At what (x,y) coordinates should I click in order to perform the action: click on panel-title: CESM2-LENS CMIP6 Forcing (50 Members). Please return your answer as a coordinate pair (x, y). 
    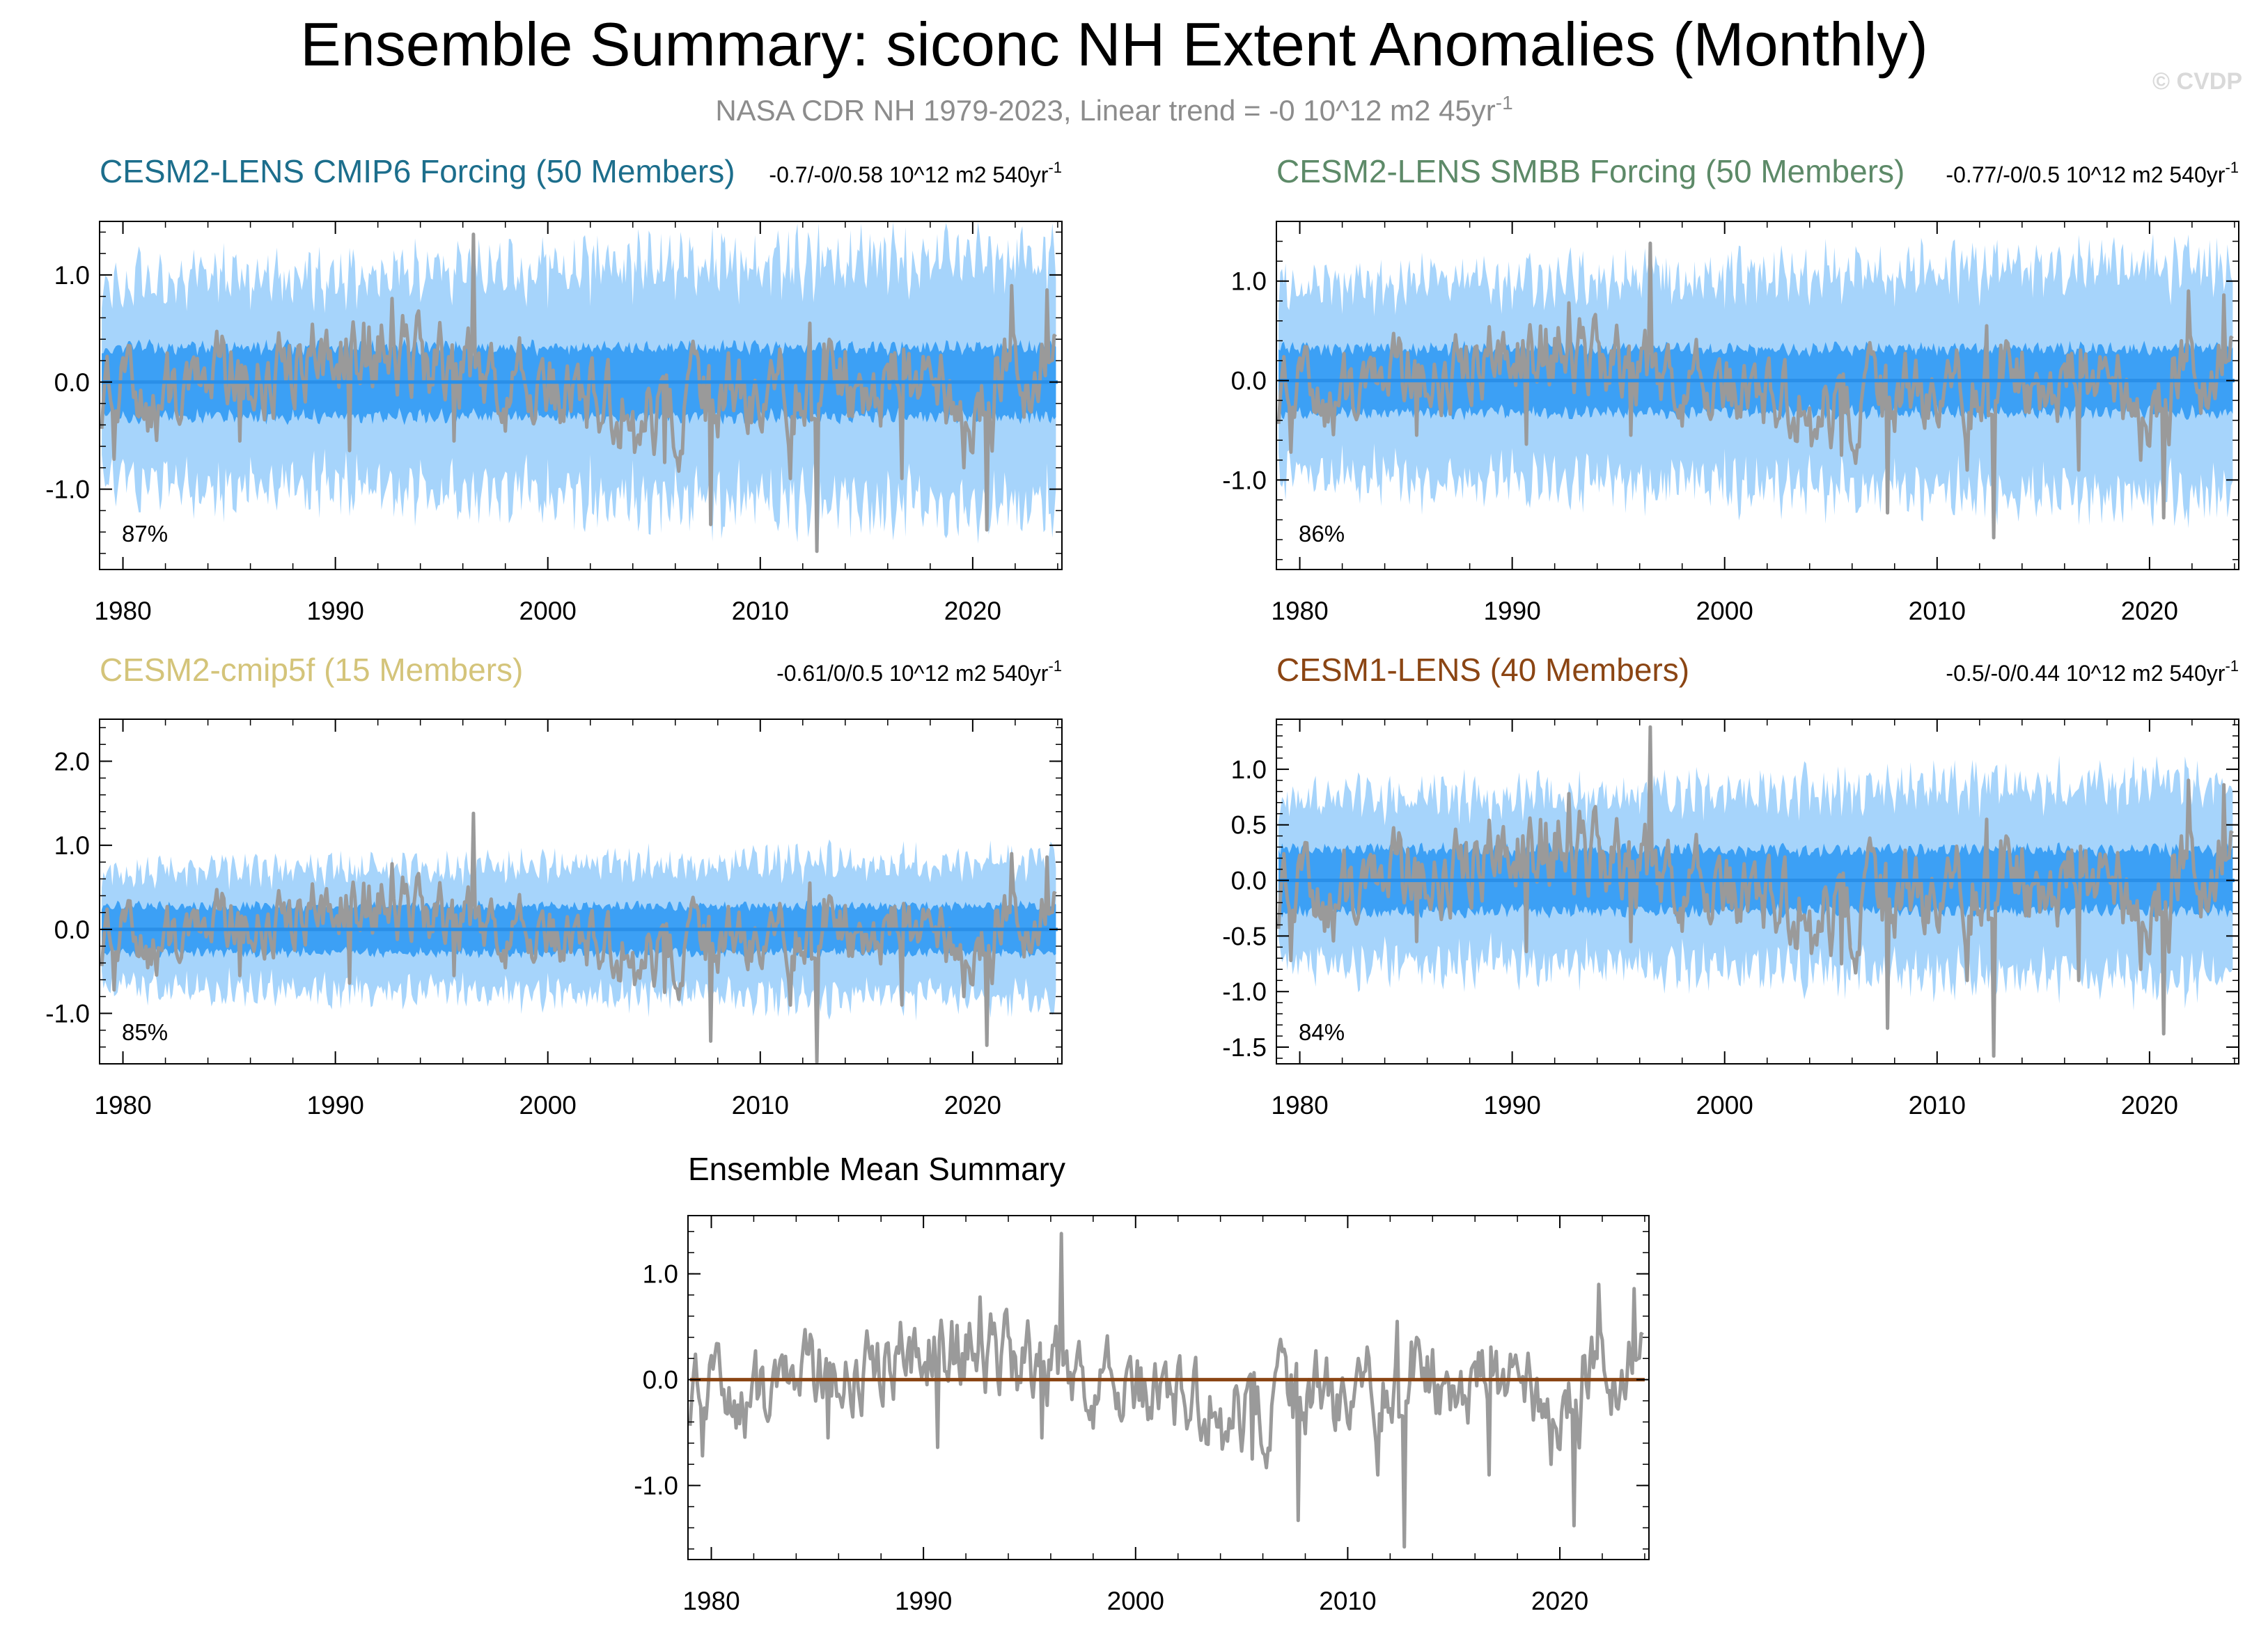
    Looking at the image, I should click on (417, 171).